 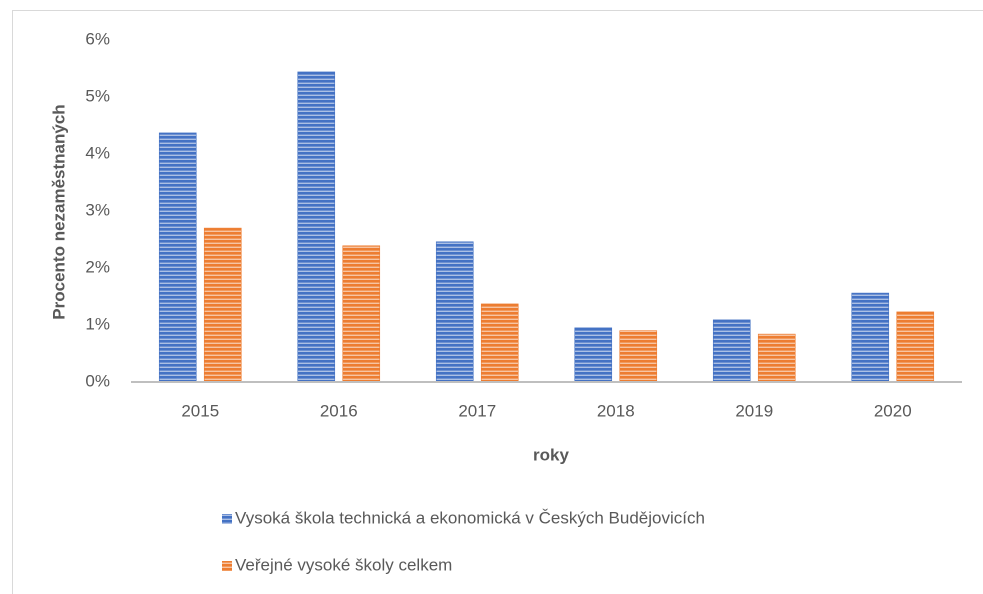 What do you see at coordinates (97, 152) in the screenshot?
I see `y-tick-label: 4%` at bounding box center [97, 152].